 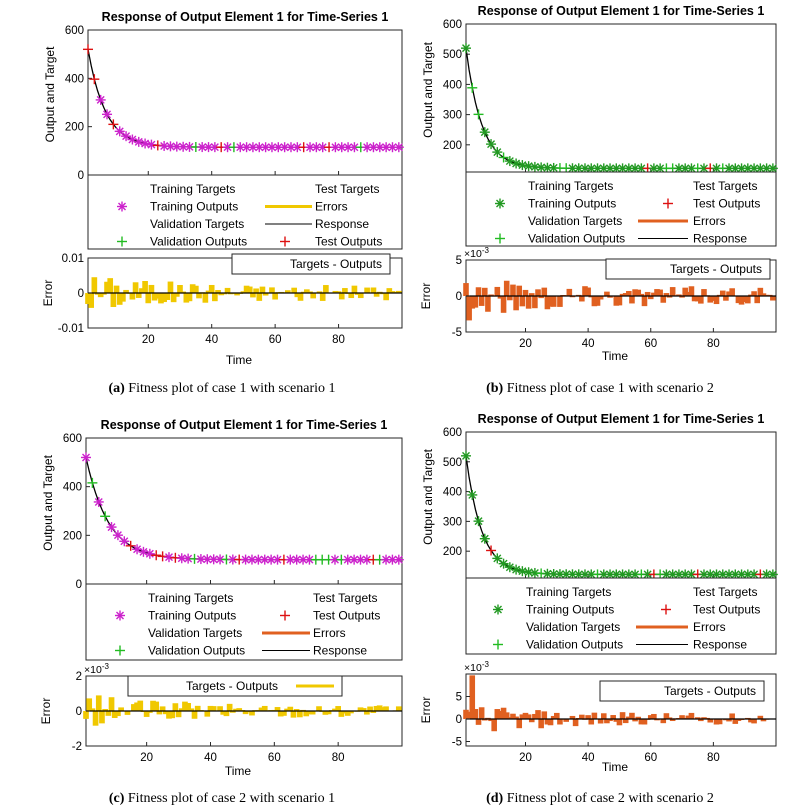 I want to click on x-tick-label: 80, so click(x=338, y=340).